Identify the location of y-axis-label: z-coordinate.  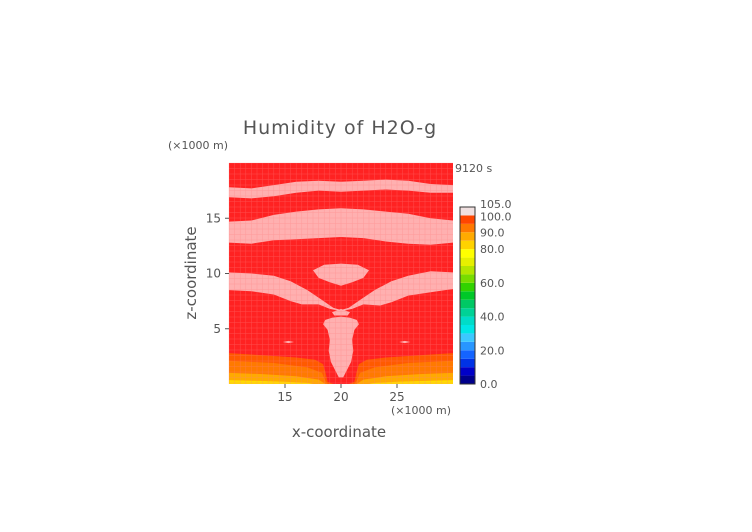
(191, 272).